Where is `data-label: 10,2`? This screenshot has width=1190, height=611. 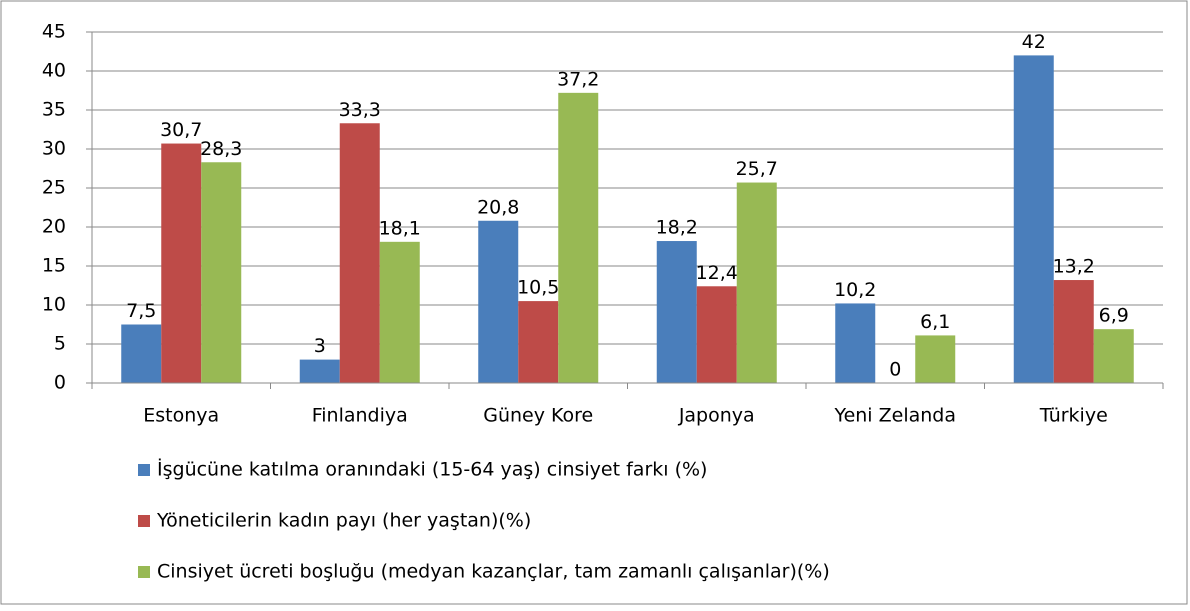 data-label: 10,2 is located at coordinates (855, 290).